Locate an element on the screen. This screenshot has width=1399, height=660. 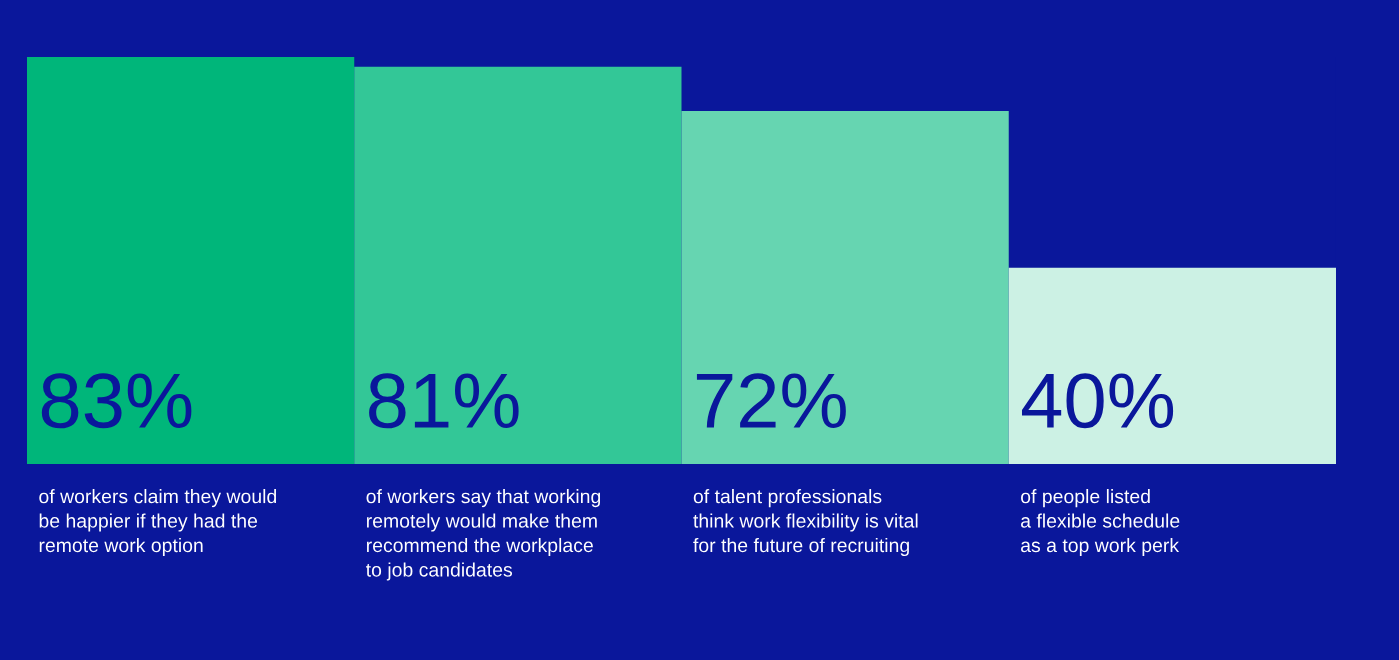
data-label: 72% is located at coordinates (771, 400).